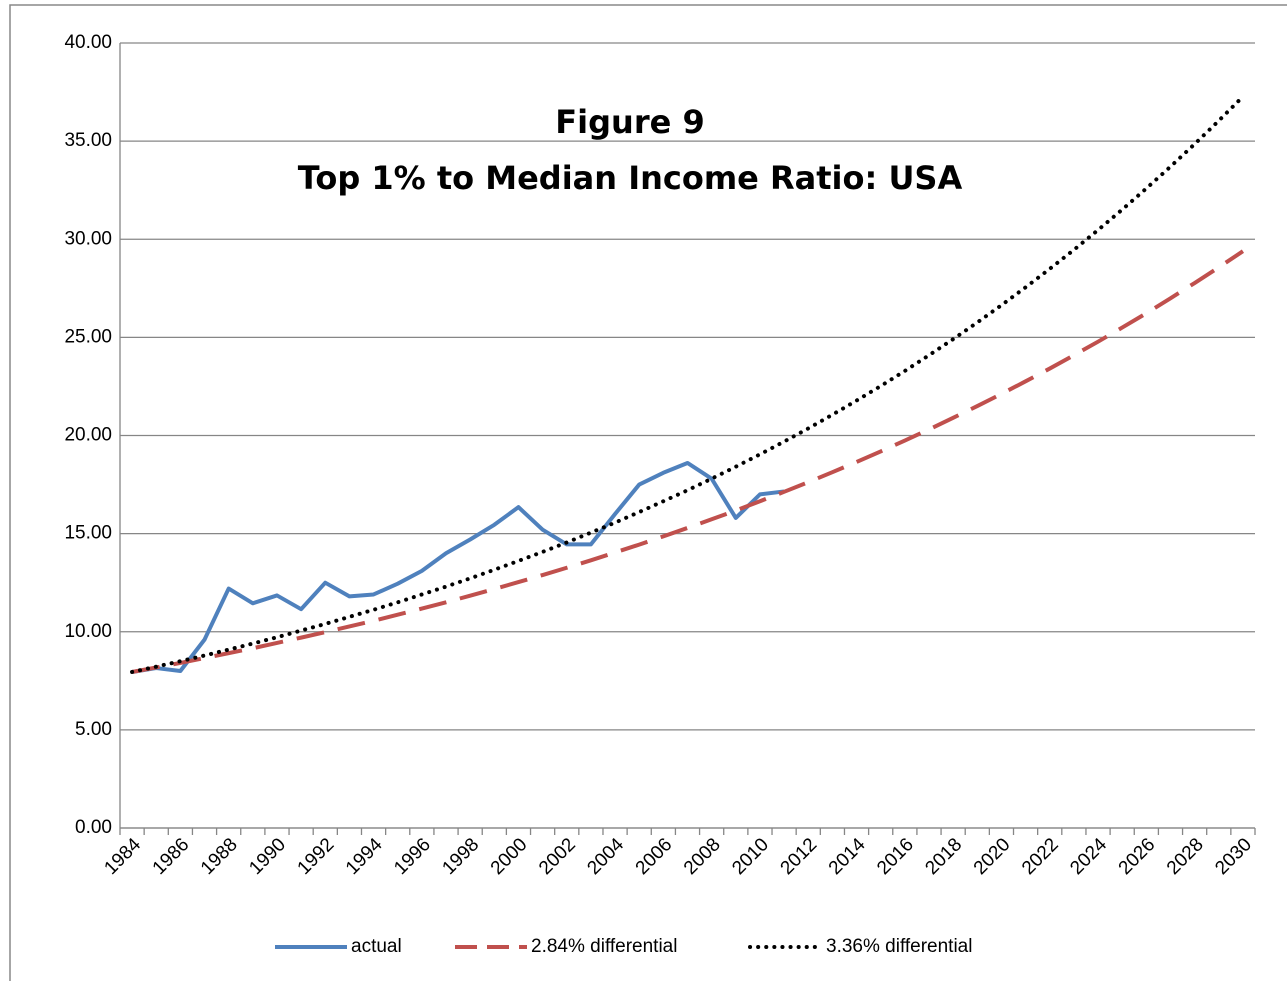 Image resolution: width=1287 pixels, height=981 pixels. Describe the element at coordinates (943, 856) in the screenshot. I see `x-tick-label: 2018` at that location.